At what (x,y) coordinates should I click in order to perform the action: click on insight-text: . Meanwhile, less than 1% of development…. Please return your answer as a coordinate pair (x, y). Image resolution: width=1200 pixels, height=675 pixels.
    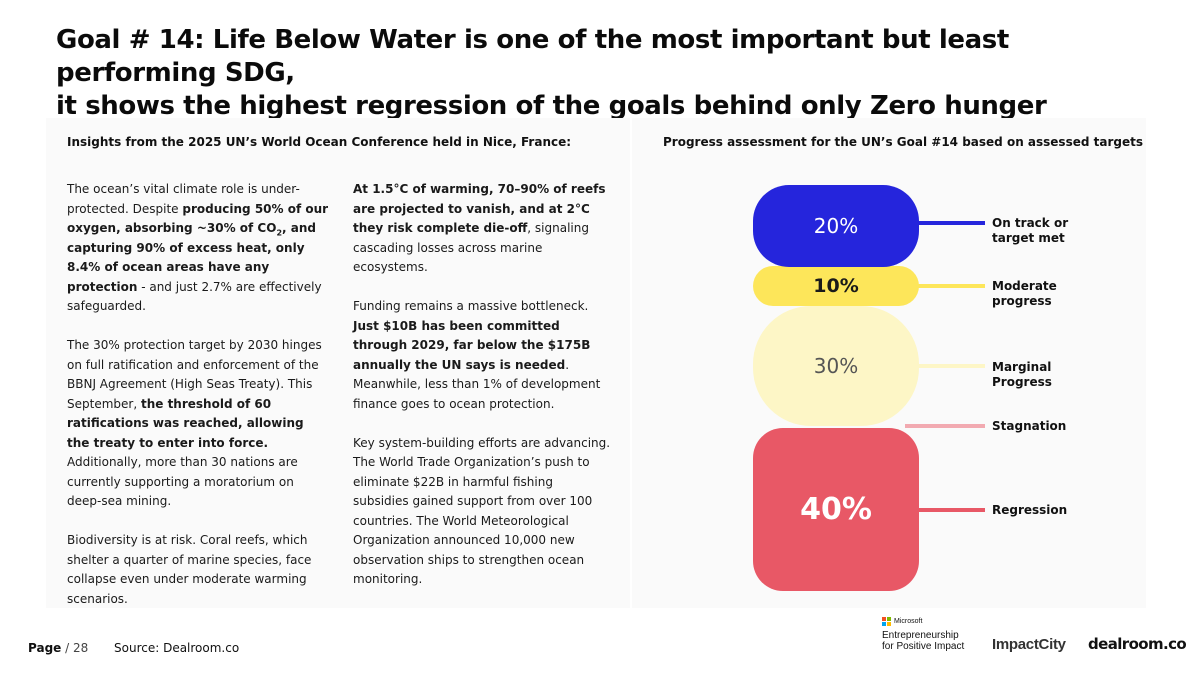
    Looking at the image, I should click on (477, 384).